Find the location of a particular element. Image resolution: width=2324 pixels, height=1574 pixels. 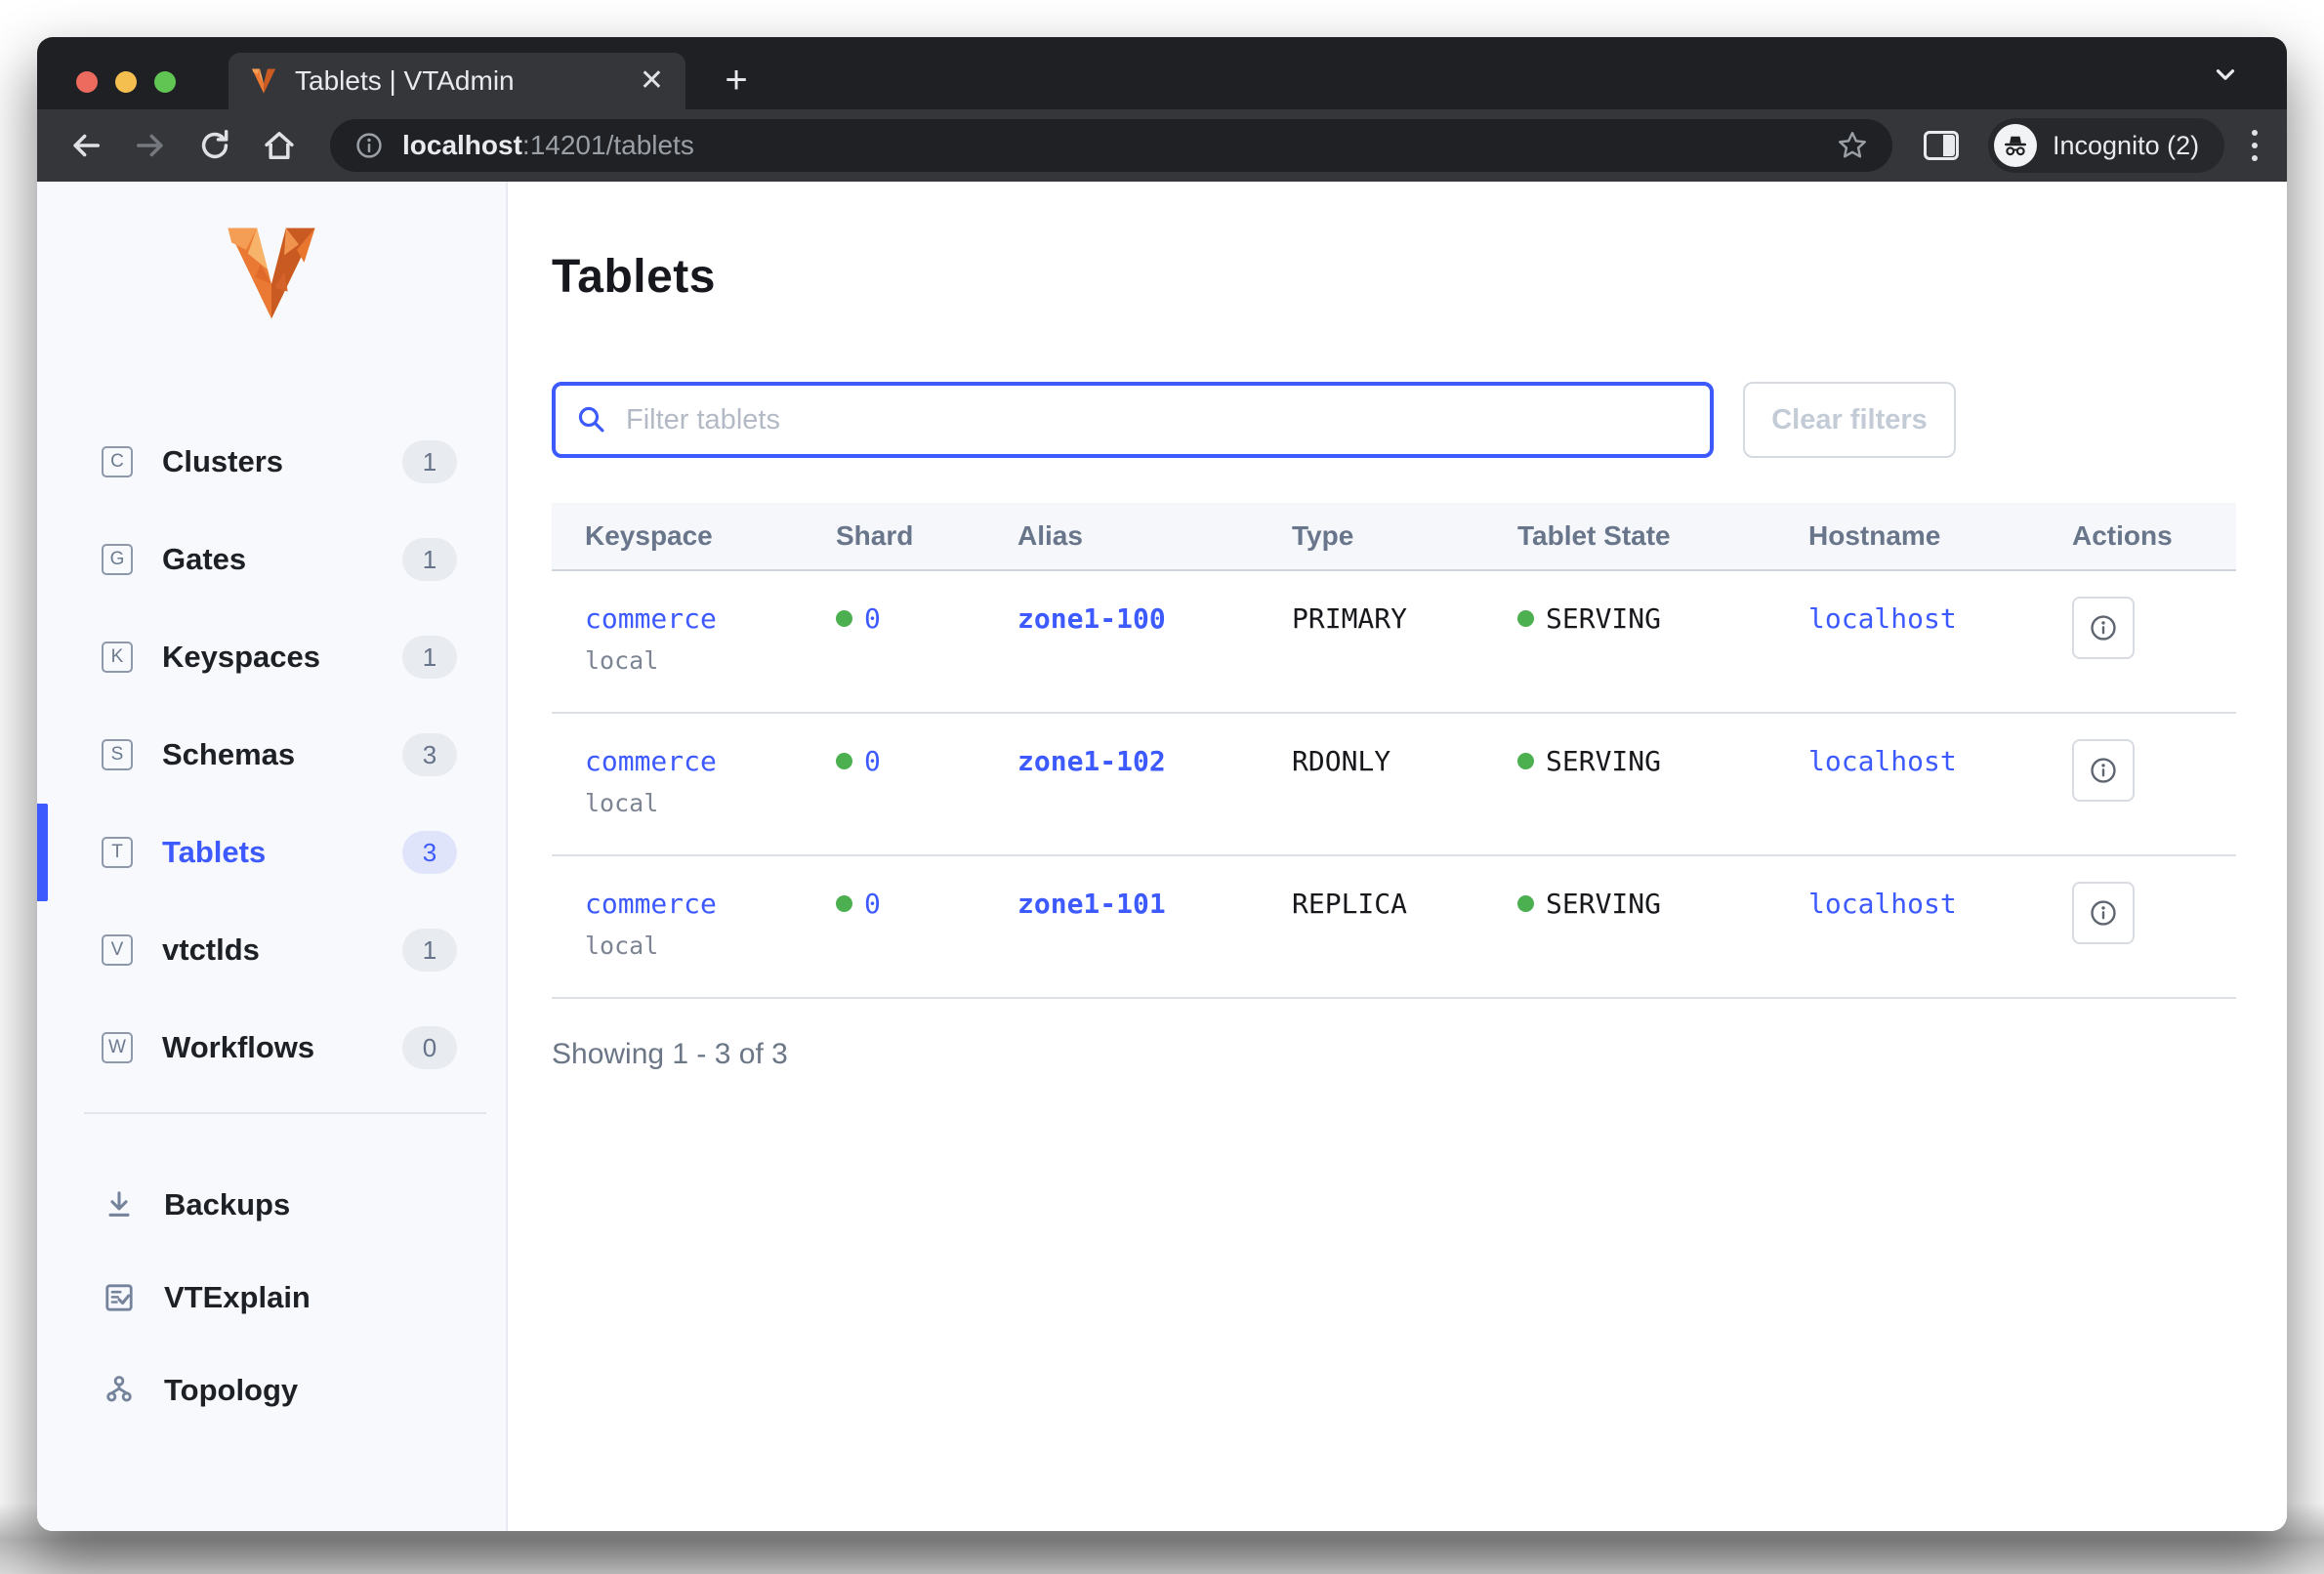

sidebar-item-gates: G Gates 1 is located at coordinates (271, 560).